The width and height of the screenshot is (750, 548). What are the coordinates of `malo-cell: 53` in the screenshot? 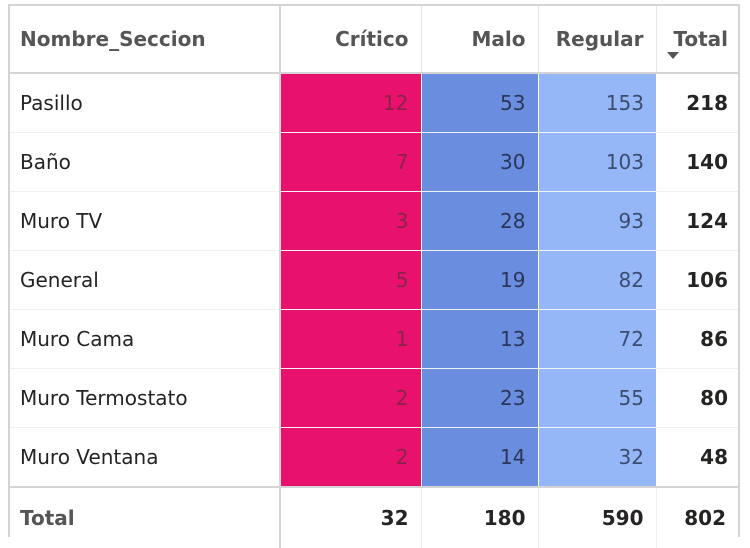 It's located at (479, 103).